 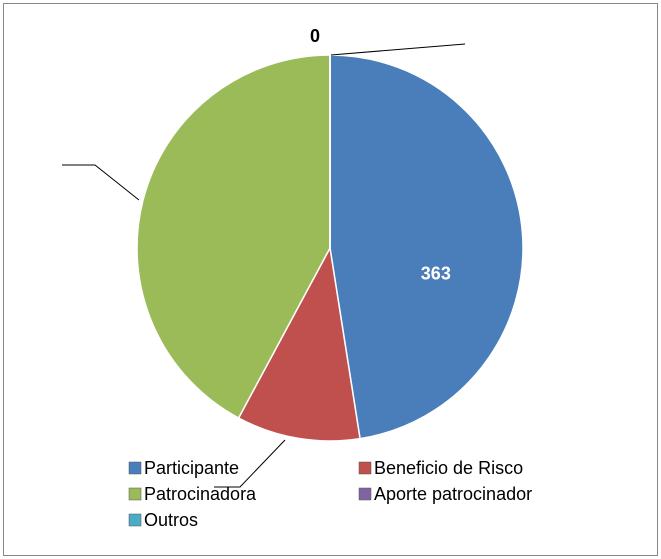 What do you see at coordinates (436, 273) in the screenshot?
I see `data-label: 363` at bounding box center [436, 273].